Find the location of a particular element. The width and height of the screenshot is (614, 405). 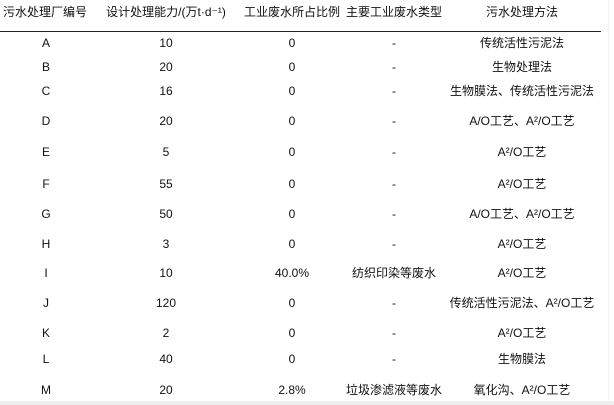

header-industrial-type: 主要工业废水类型 is located at coordinates (393, 12).